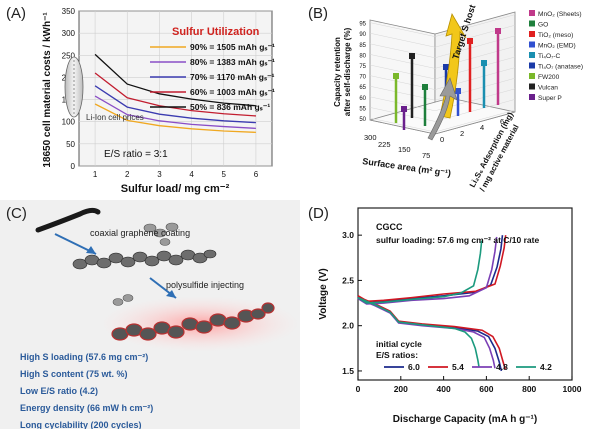 This screenshot has width=600, height=429. I want to click on panel-b-ytick: 0, so click(442, 139).